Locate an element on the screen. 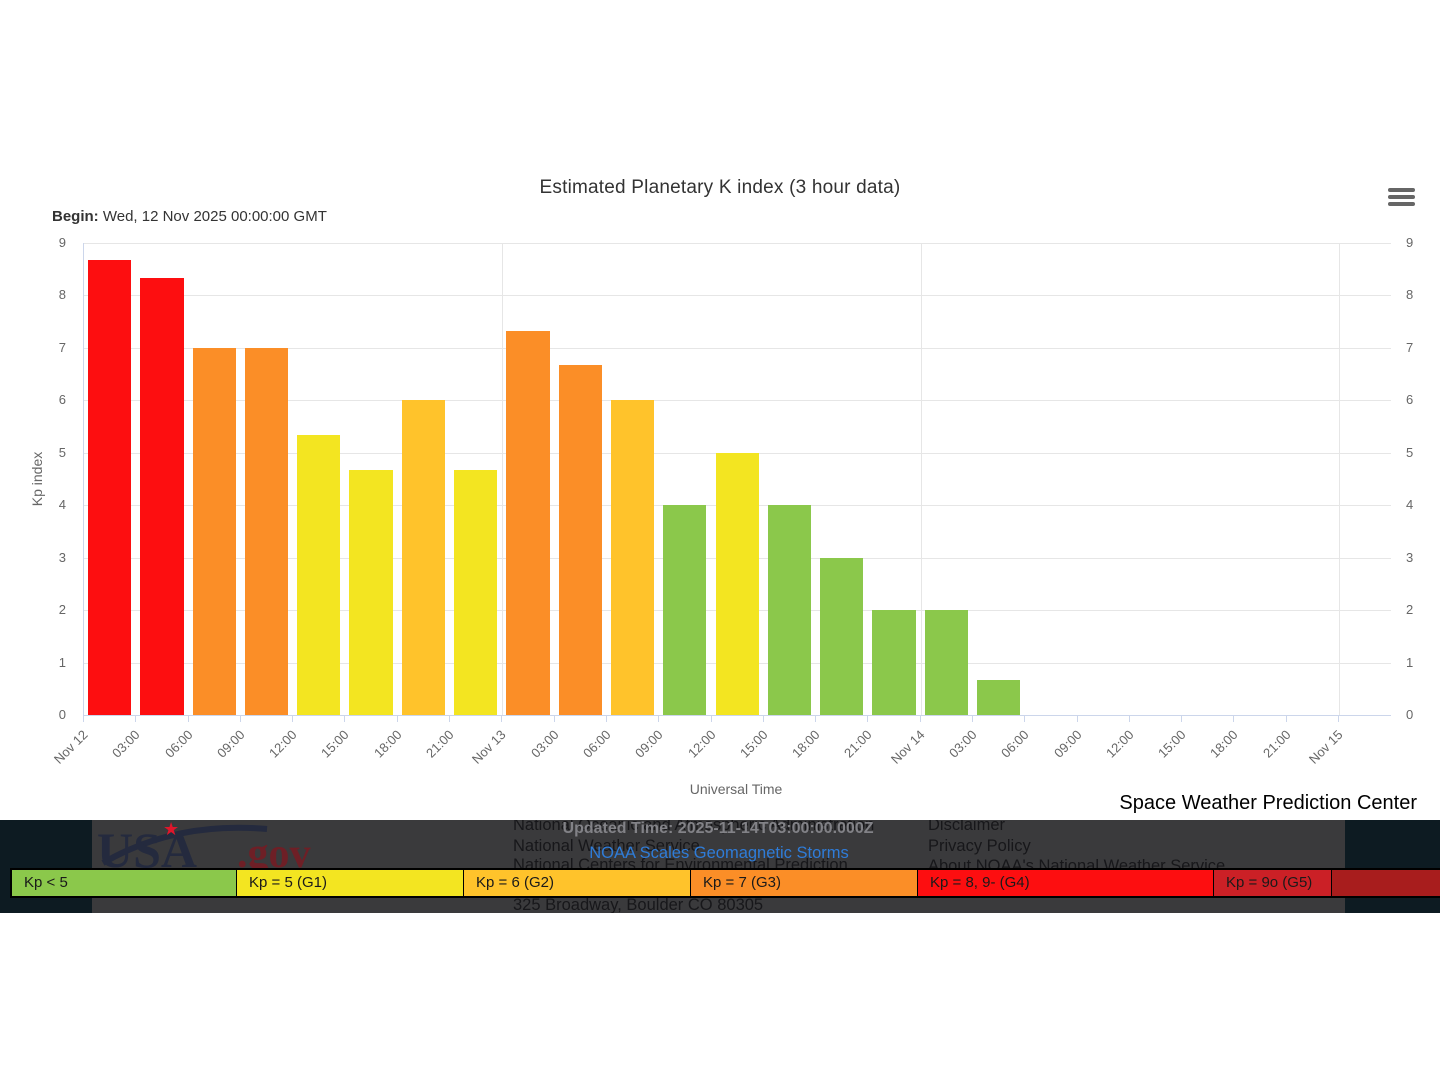 This screenshot has width=1440, height=1080. y-axis-label-left: 1 is located at coordinates (62, 662).